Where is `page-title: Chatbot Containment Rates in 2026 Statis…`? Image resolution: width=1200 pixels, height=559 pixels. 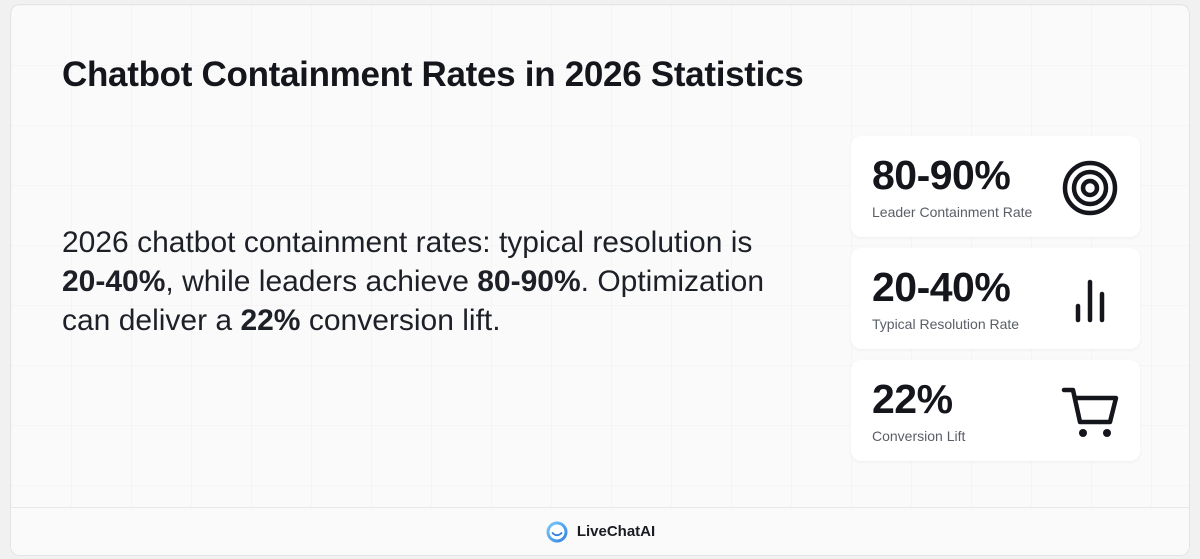
page-title: Chatbot Containment Rates in 2026 Statis… is located at coordinates (433, 74).